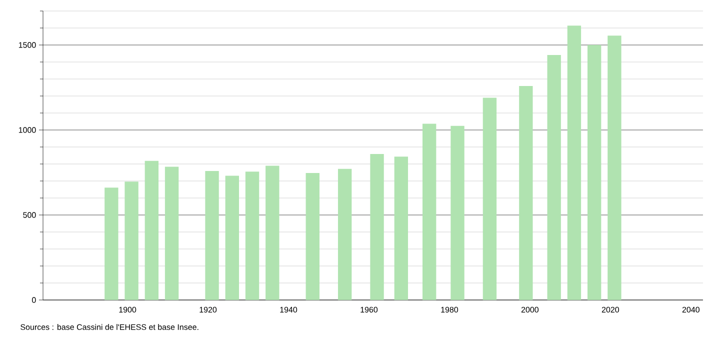  I want to click on x-tick-label: 1940, so click(289, 309).